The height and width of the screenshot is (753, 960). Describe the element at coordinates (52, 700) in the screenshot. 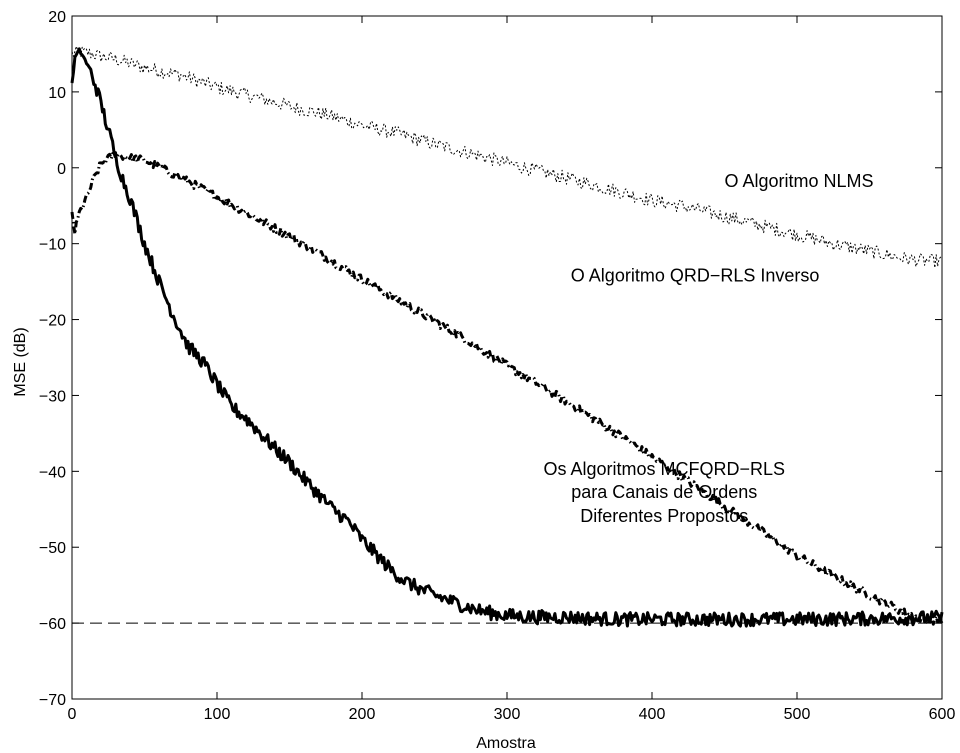

I see `y-tick-label: −70` at that location.